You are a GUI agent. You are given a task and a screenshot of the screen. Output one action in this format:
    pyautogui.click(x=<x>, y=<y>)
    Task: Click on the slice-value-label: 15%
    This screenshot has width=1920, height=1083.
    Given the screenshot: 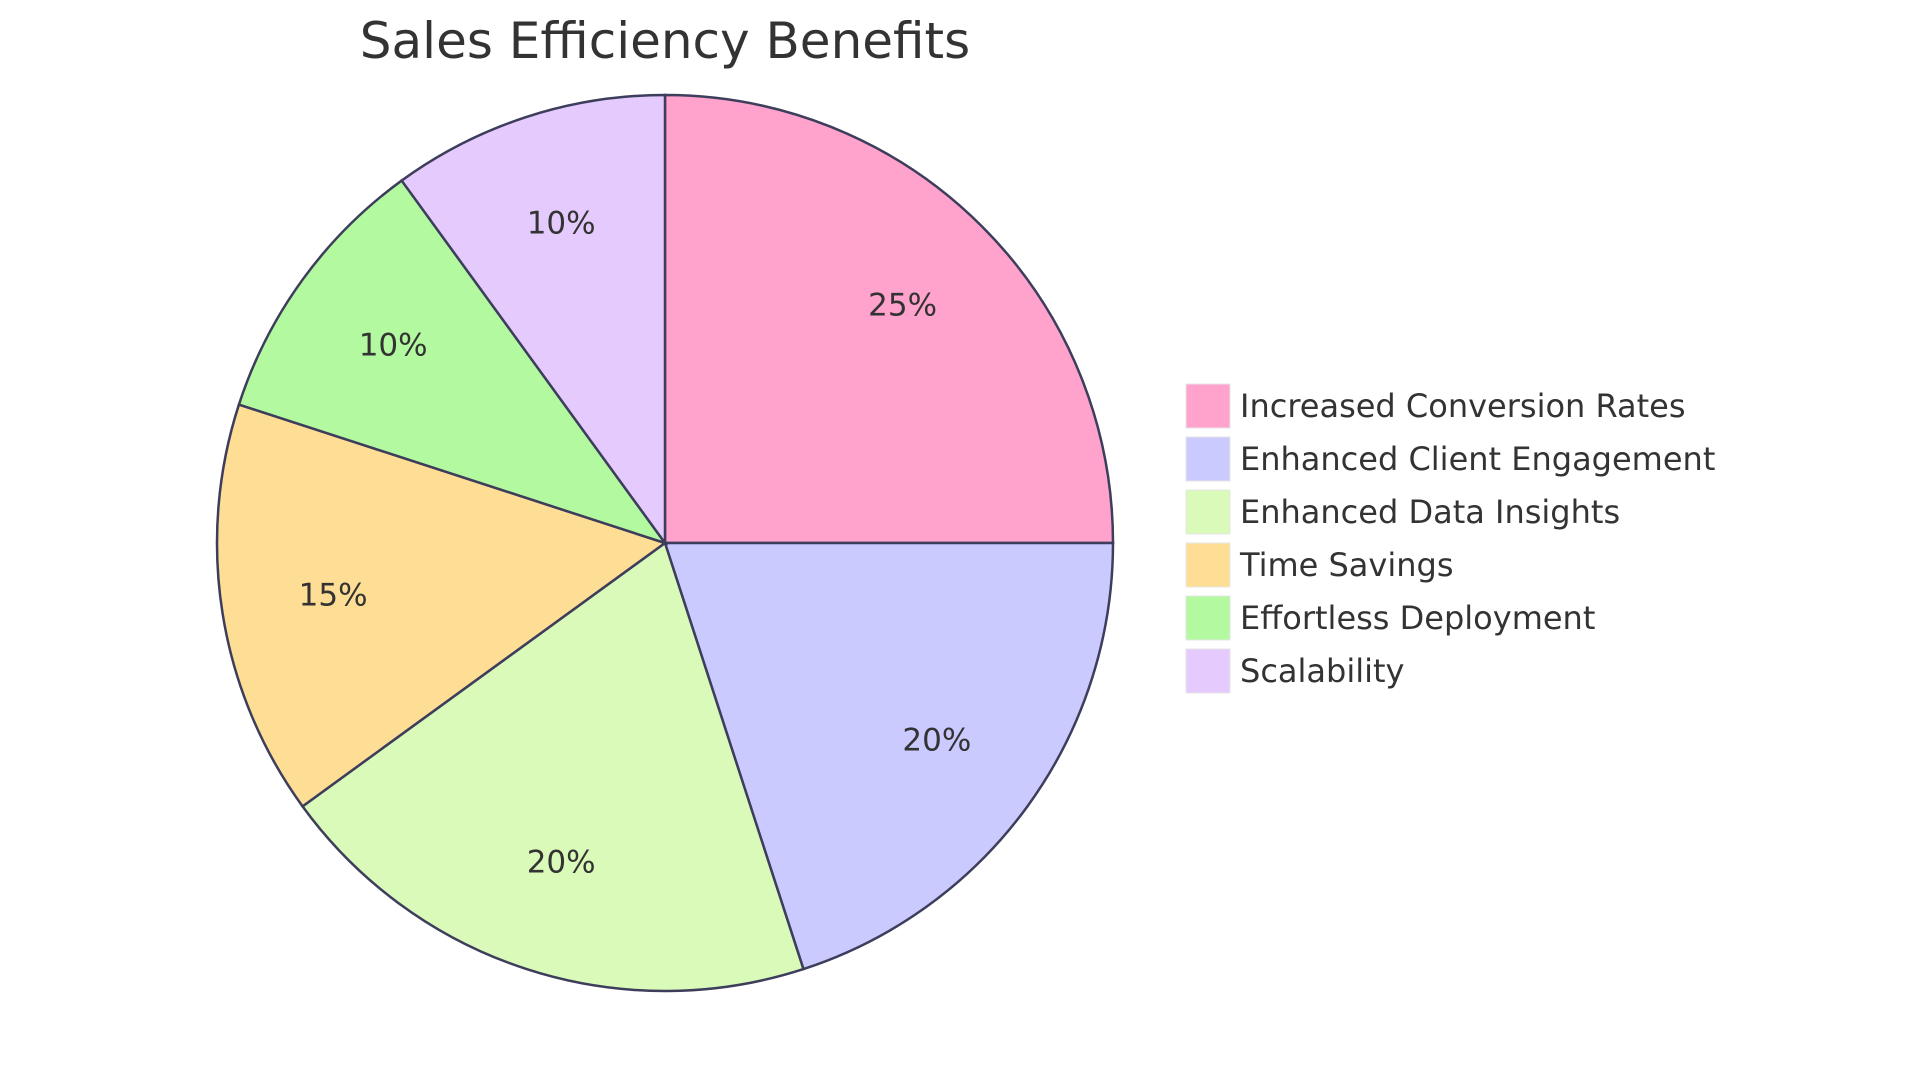 What is the action you would take?
    pyautogui.click(x=333, y=596)
    